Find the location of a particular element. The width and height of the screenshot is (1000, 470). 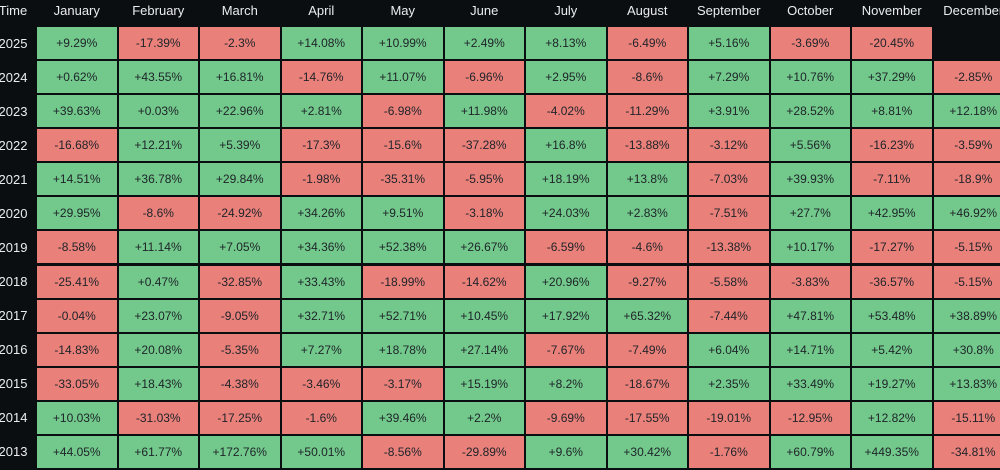

return-cell: -35.31% is located at coordinates (403, 179).